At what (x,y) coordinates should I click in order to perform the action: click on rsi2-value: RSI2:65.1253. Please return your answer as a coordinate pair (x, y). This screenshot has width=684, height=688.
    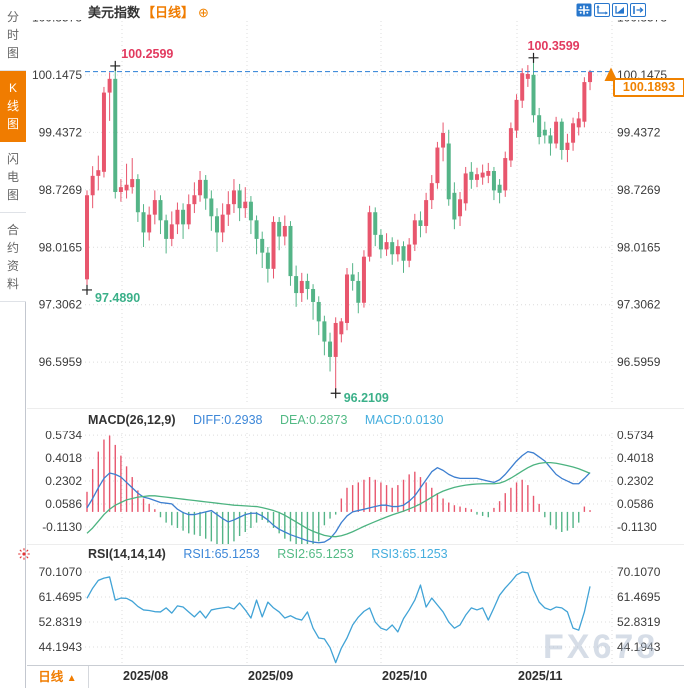
    Looking at the image, I should click on (315, 554).